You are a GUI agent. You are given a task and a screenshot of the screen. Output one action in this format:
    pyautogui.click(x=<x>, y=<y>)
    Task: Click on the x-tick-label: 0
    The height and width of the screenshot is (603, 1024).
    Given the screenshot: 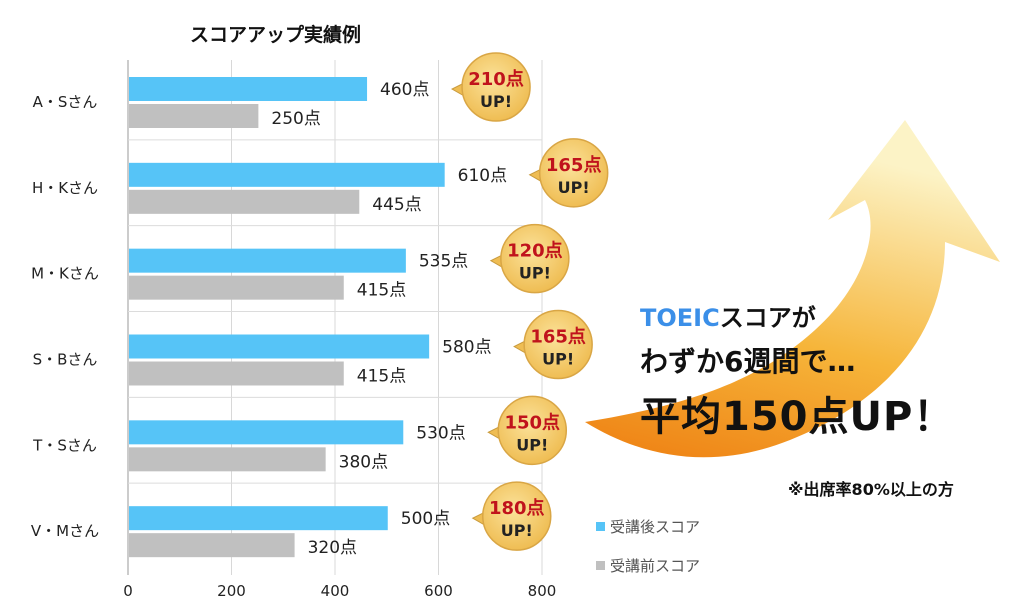 What is the action you would take?
    pyautogui.click(x=128, y=591)
    